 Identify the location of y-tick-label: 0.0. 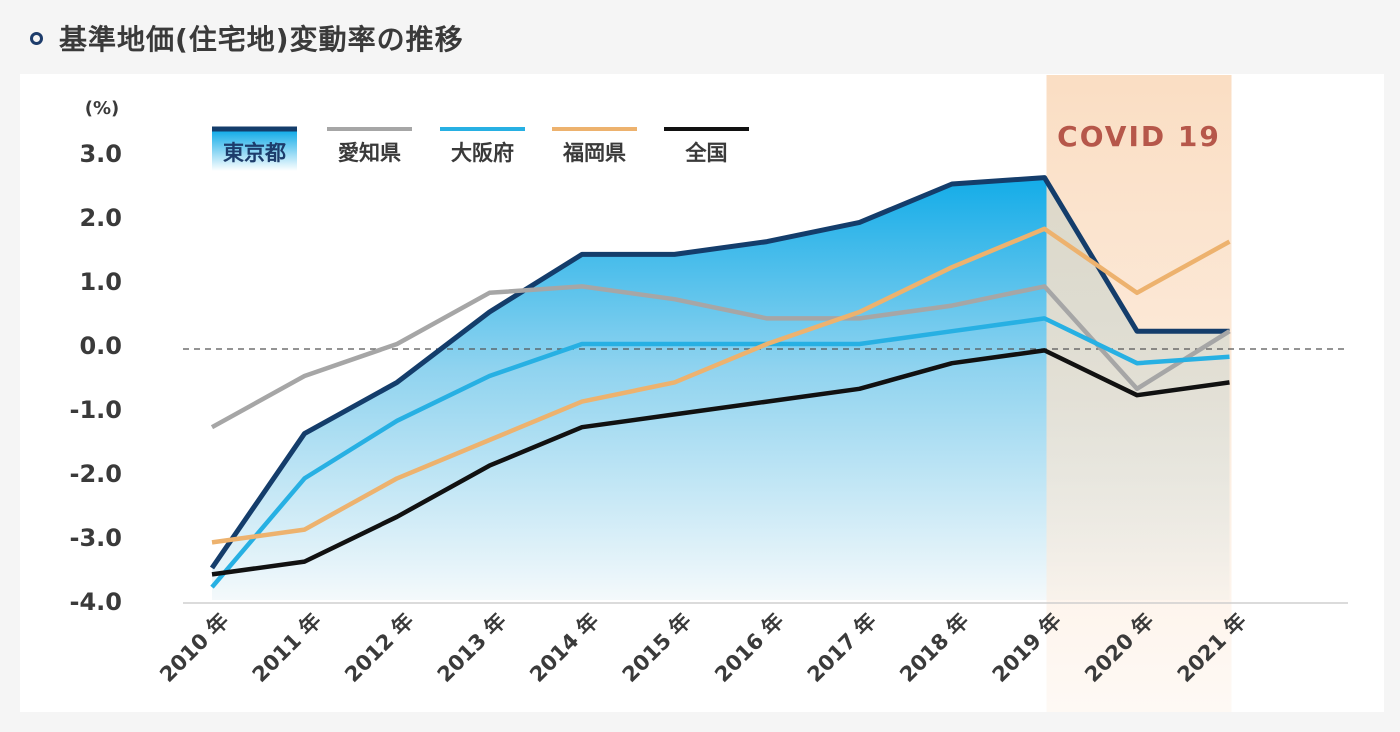
(100, 346).